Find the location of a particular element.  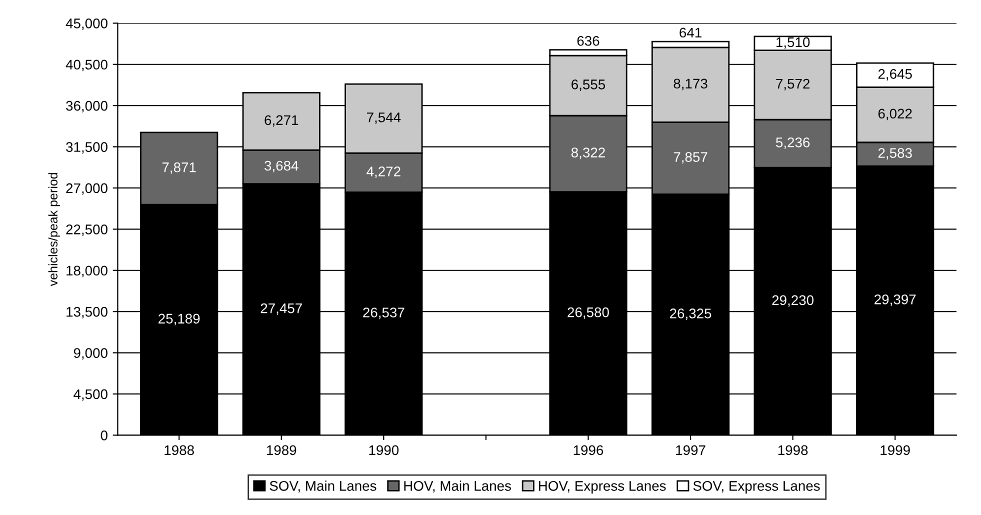

data-label: 4,272 is located at coordinates (383, 172).